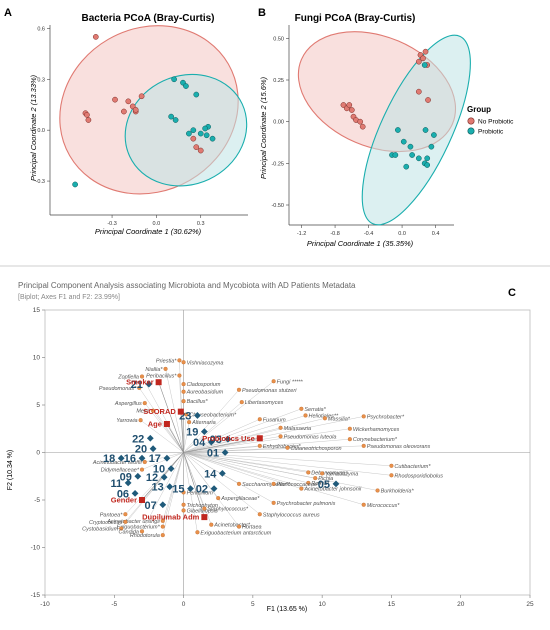  What do you see at coordinates (278, 39) in the screenshot?
I see `fungi-y-tick-label: 0.50` at bounding box center [278, 39].